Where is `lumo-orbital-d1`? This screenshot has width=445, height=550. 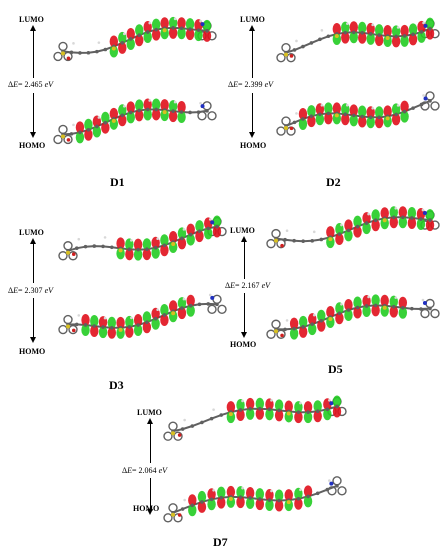 lumo-orbital-d1 is located at coordinates (135, 39).